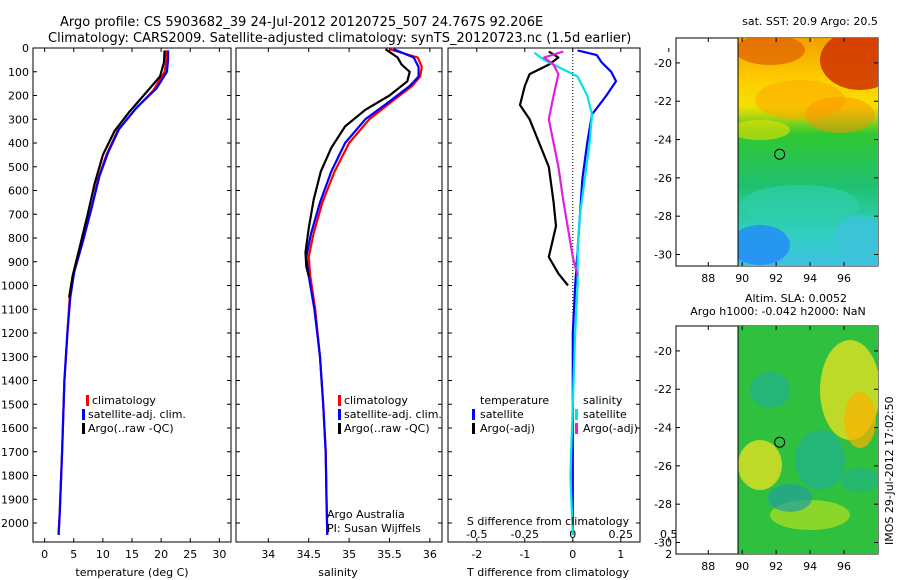 This screenshot has width=900, height=580. What do you see at coordinates (669, 534) in the screenshot?
I see `x2-tick-label: 0.5` at bounding box center [669, 534].